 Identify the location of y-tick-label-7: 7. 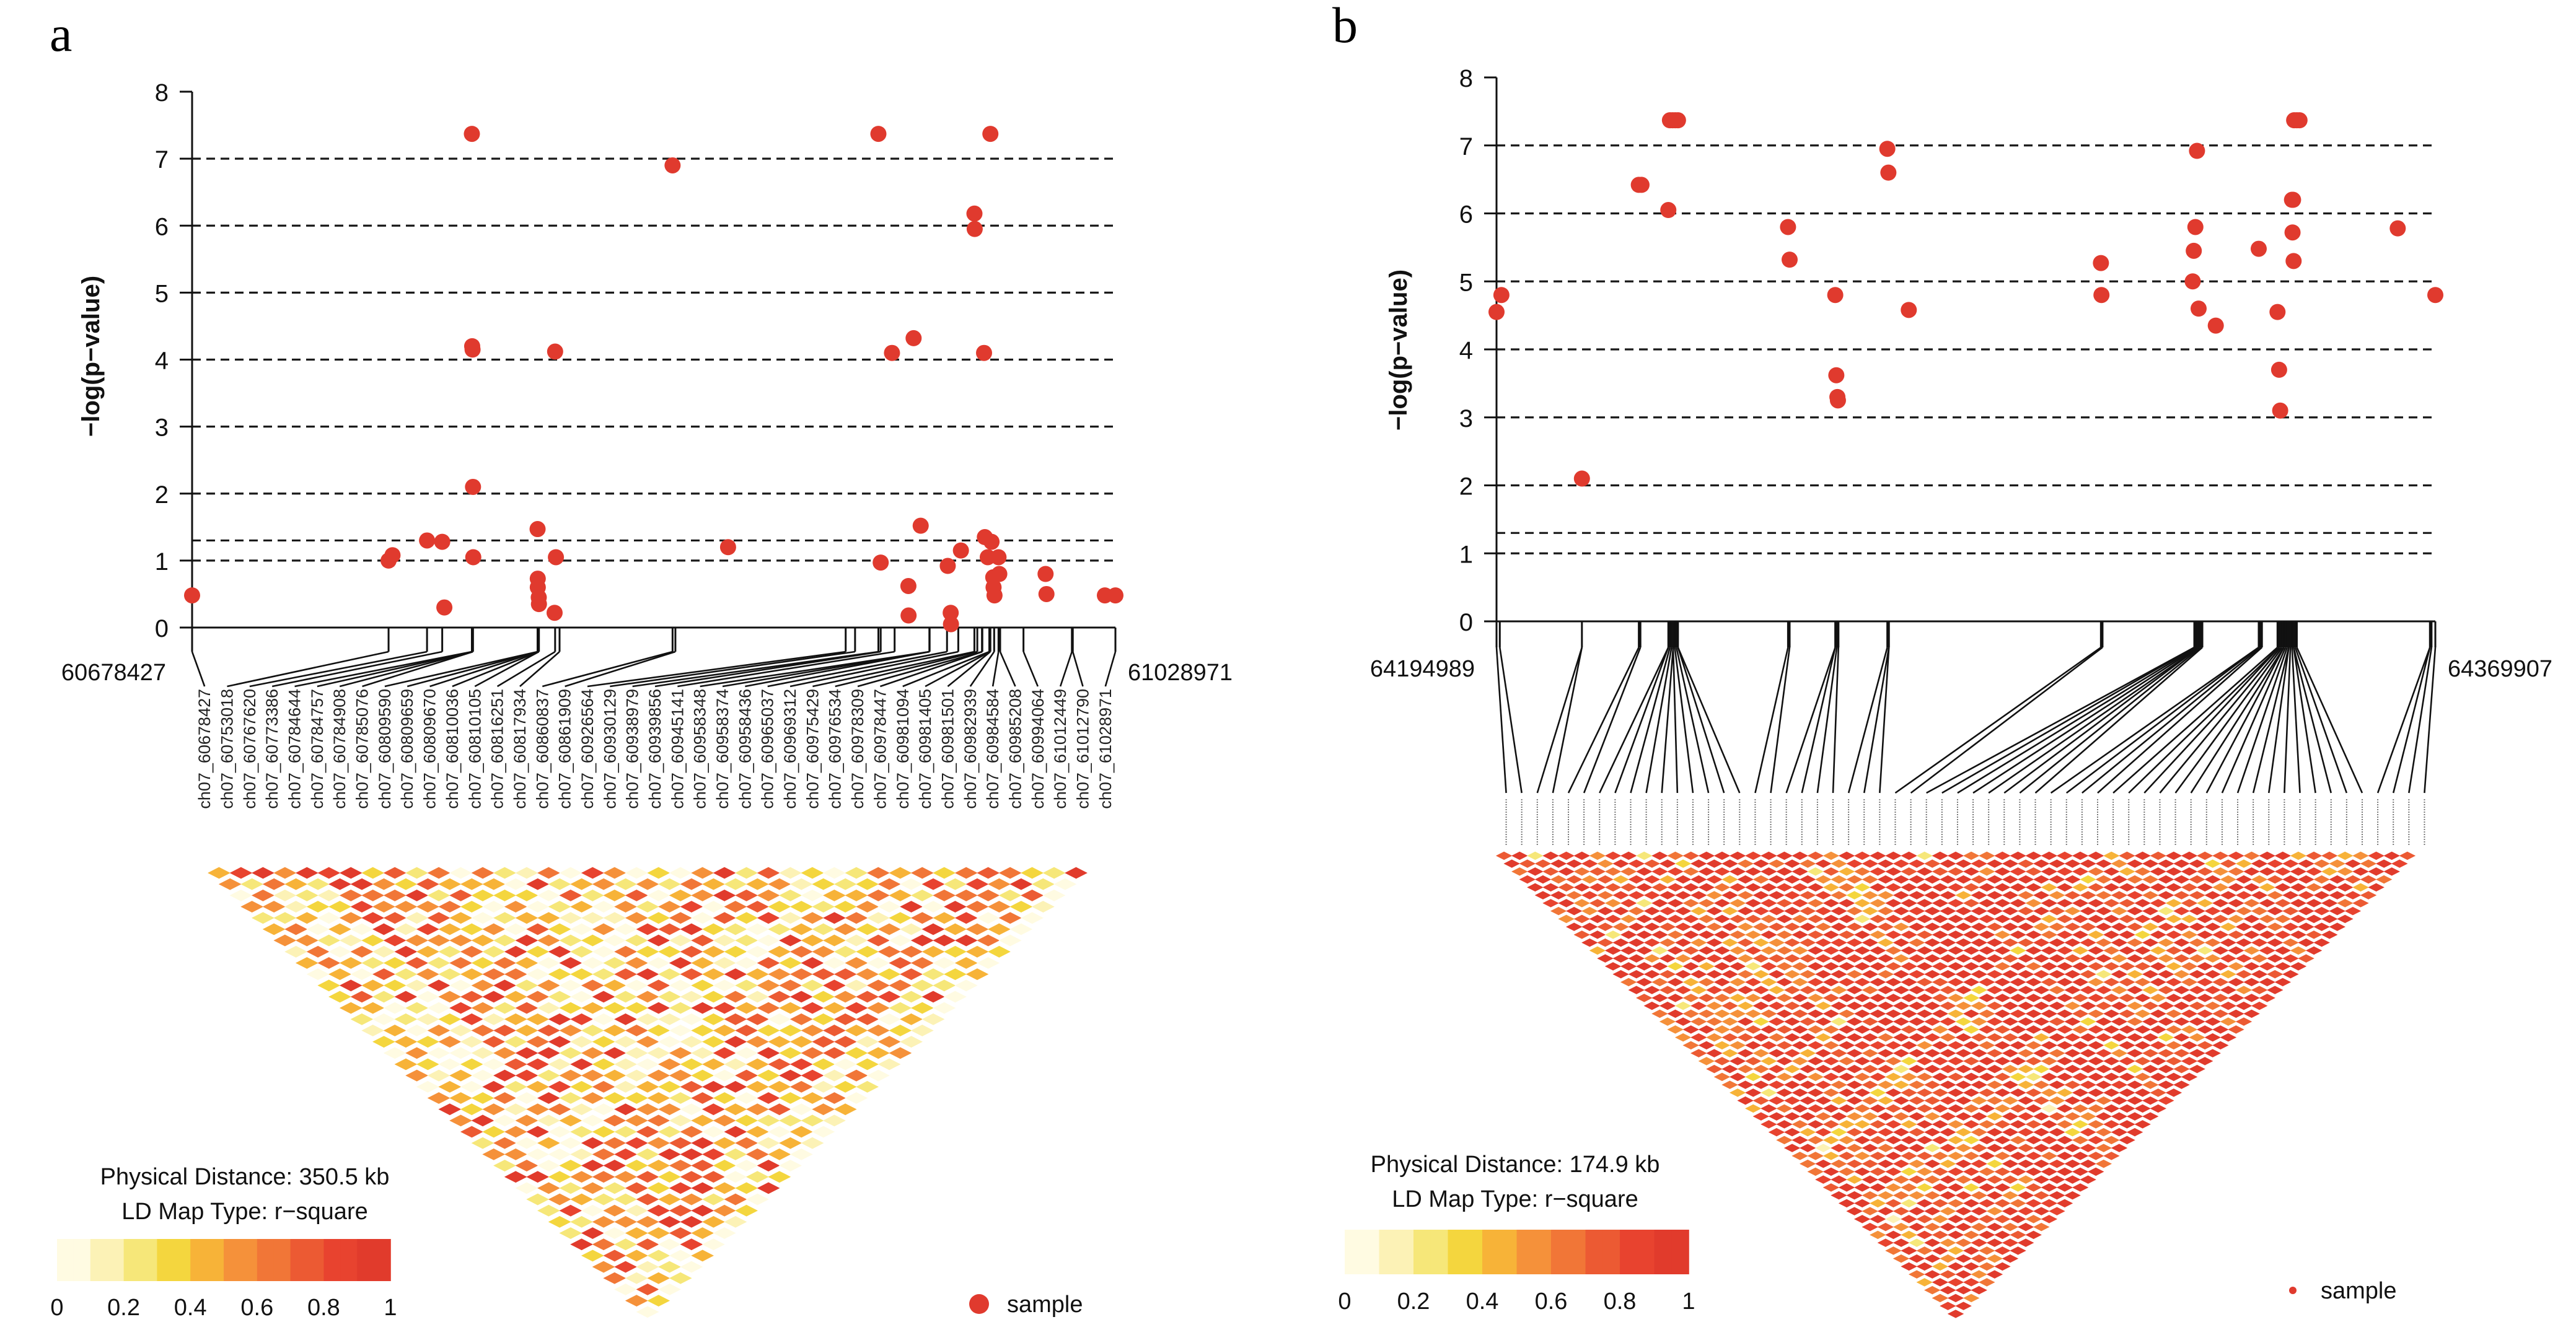
(162, 159).